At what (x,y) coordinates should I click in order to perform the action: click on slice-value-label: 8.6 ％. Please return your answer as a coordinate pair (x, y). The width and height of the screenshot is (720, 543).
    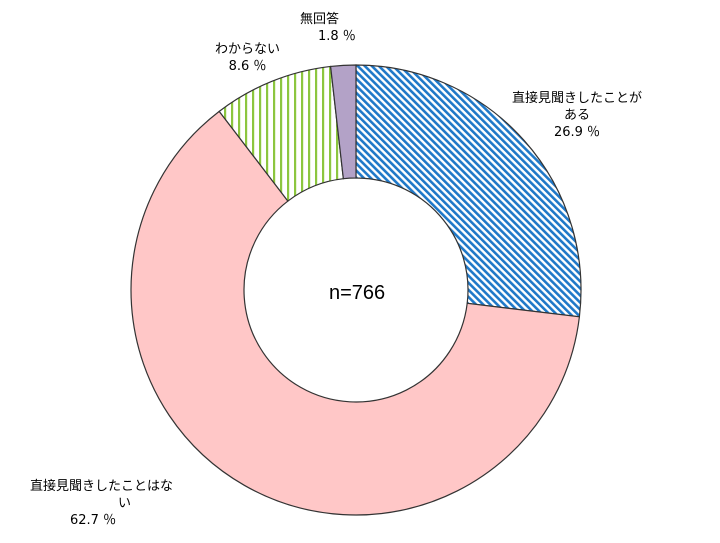
    Looking at the image, I should click on (247, 66).